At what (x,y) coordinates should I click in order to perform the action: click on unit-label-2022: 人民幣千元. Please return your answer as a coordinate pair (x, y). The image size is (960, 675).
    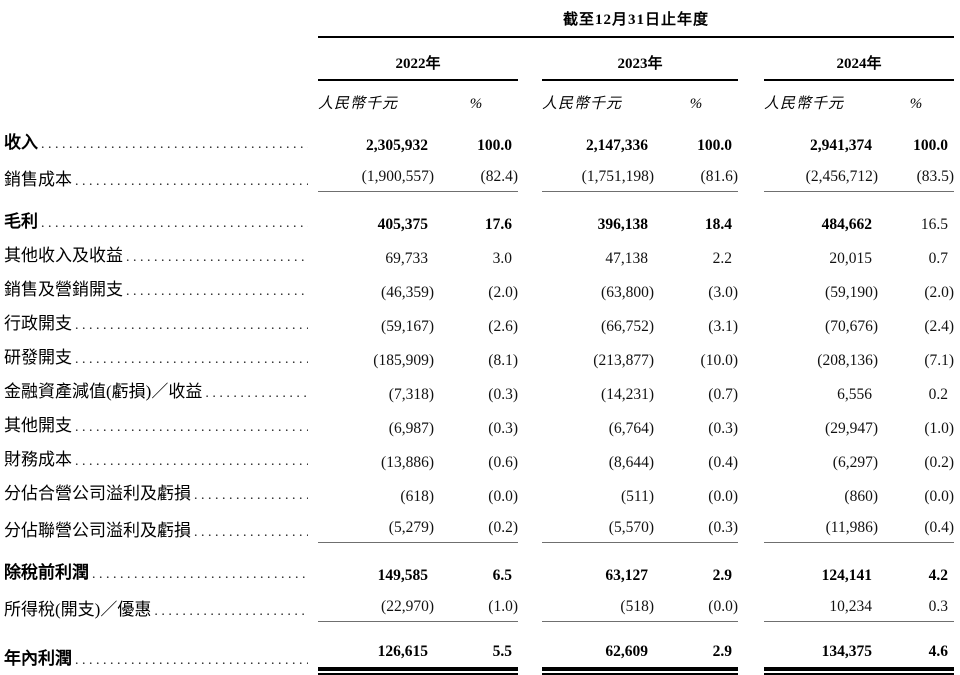
    Looking at the image, I should click on (358, 104).